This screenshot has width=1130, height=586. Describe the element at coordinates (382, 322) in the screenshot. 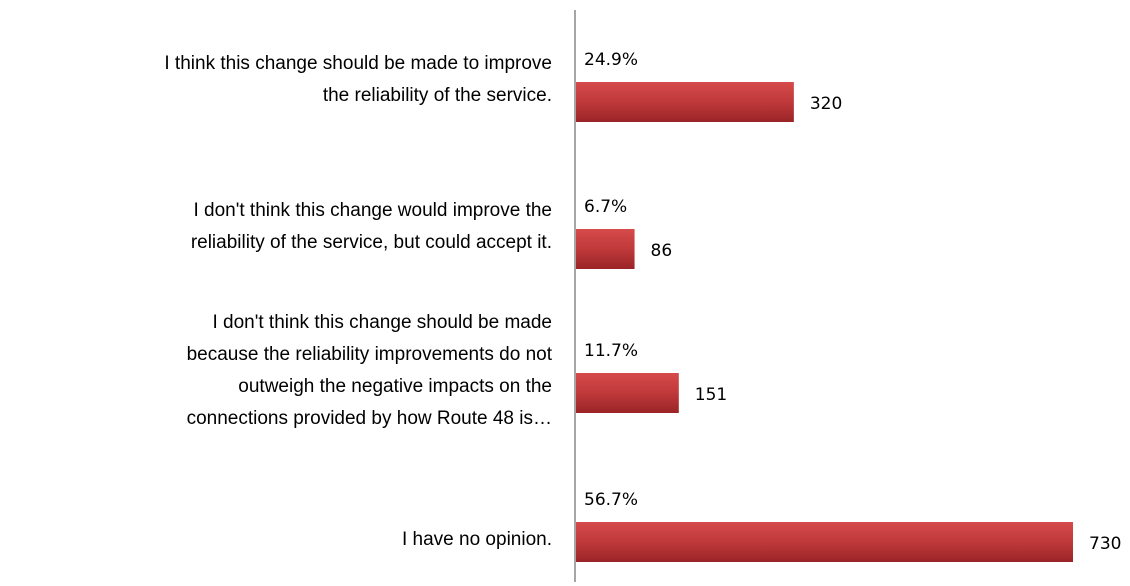

I see `category-label: I don't think this change should be made` at that location.